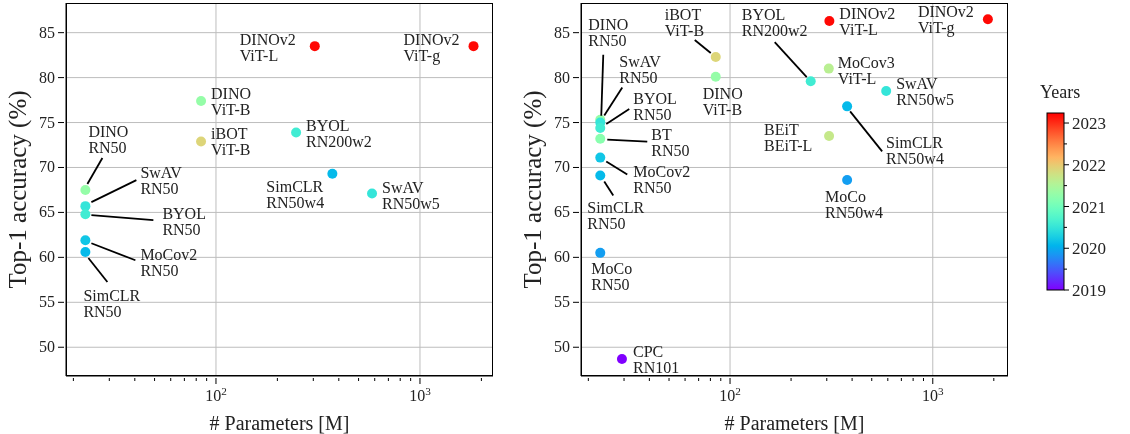 Image resolution: width=1130 pixels, height=434 pixels. Describe the element at coordinates (1089, 290) in the screenshot. I see `color-bar-label: 2019` at that location.